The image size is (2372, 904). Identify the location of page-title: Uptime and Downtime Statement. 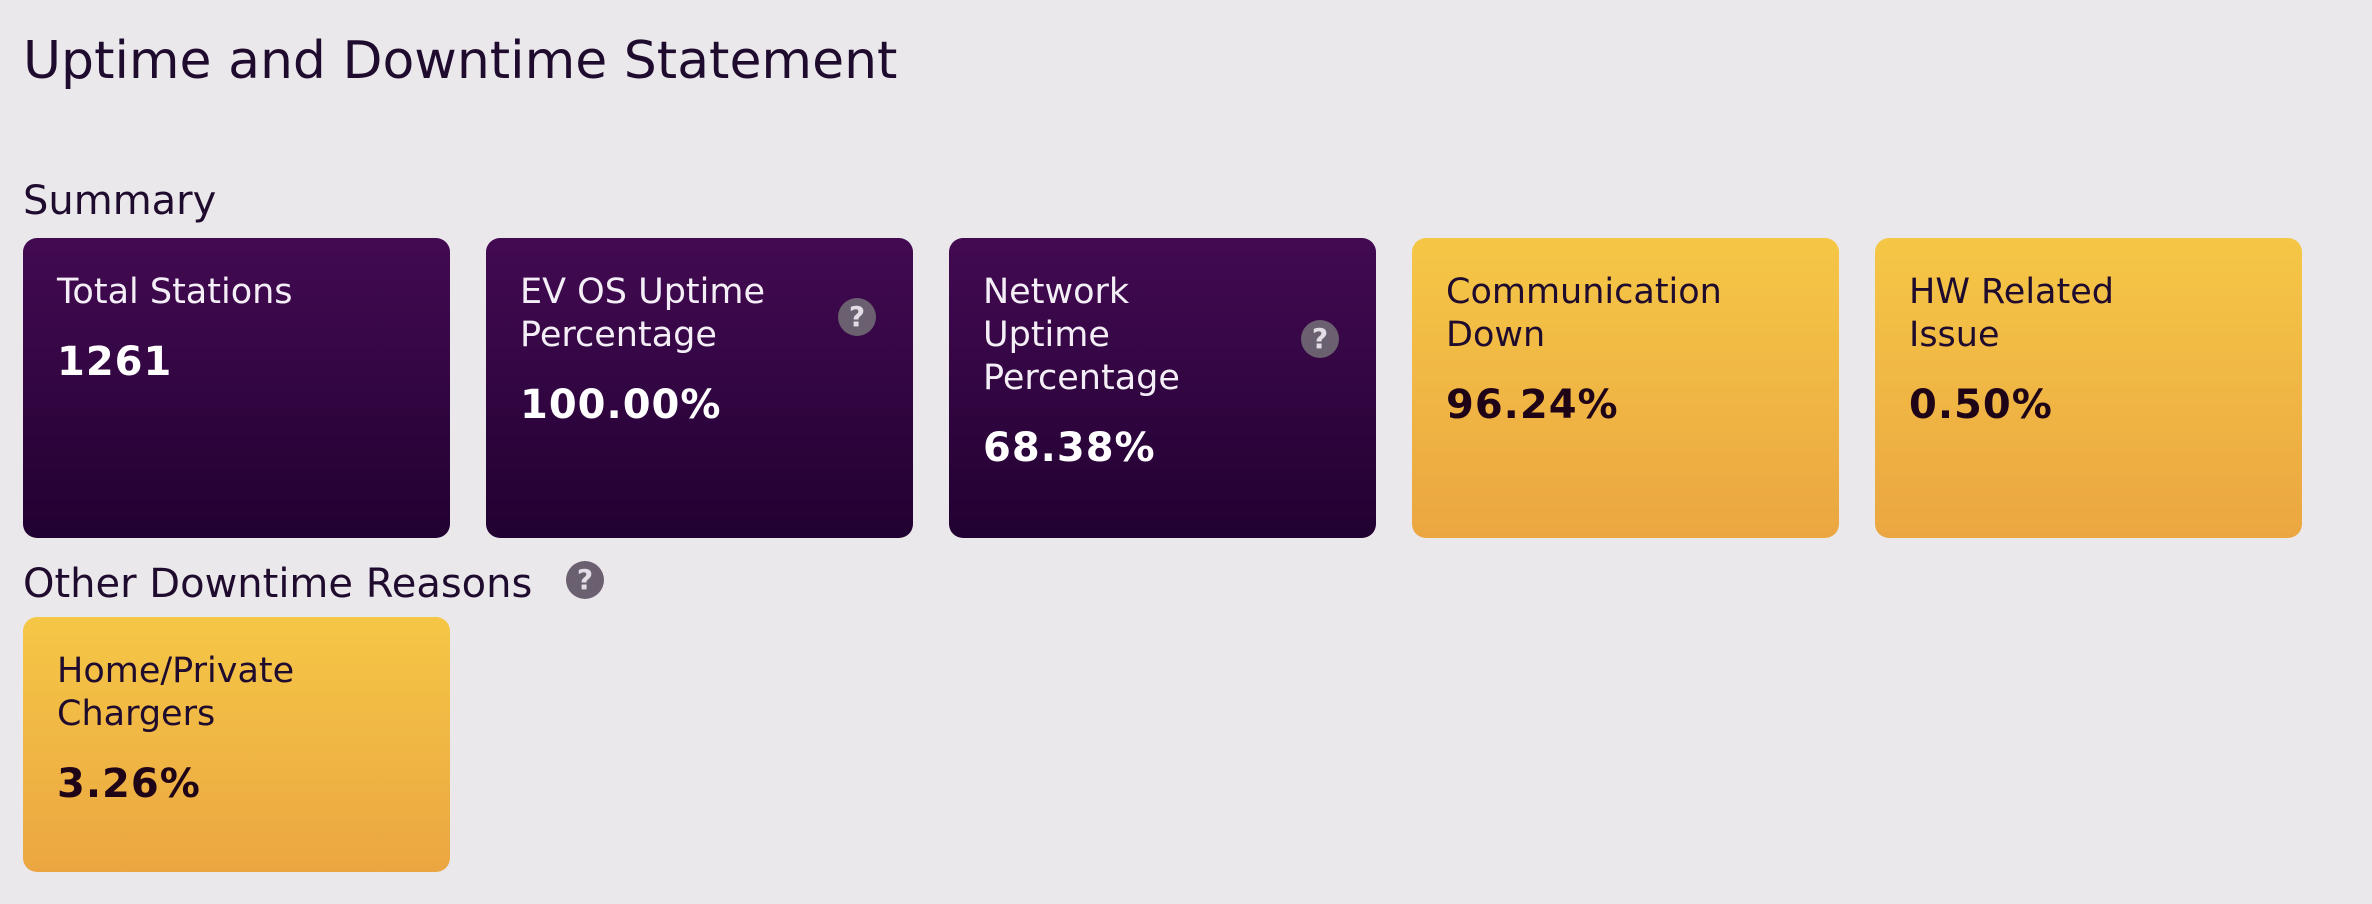
(460, 61).